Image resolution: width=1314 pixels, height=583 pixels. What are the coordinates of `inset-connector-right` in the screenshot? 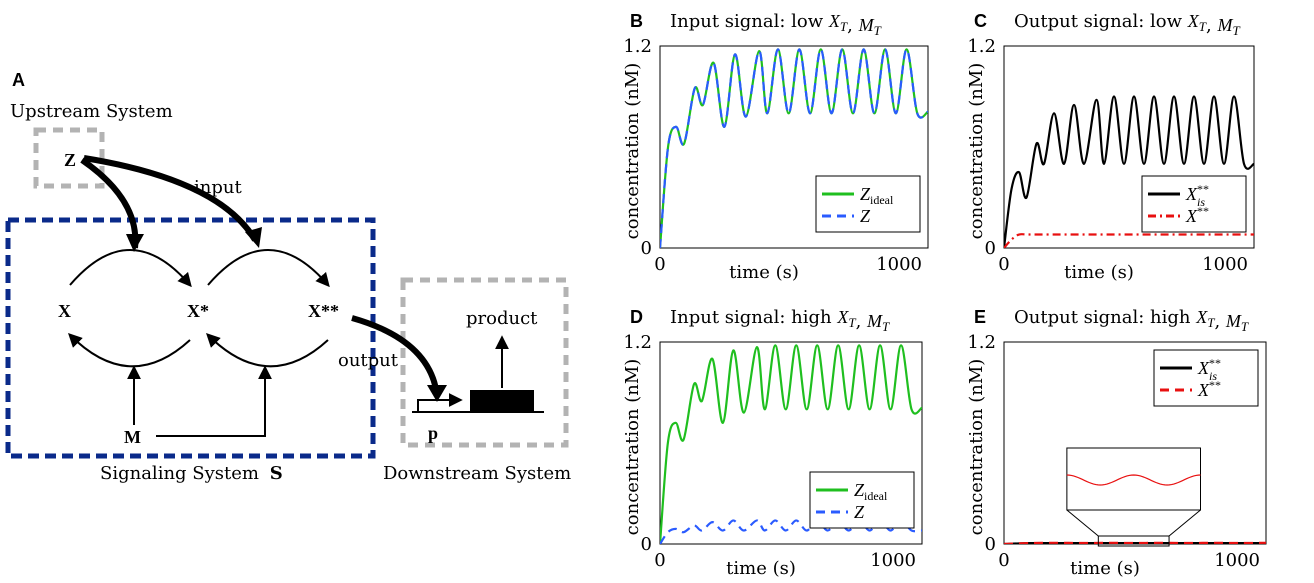 It's located at (1184, 523).